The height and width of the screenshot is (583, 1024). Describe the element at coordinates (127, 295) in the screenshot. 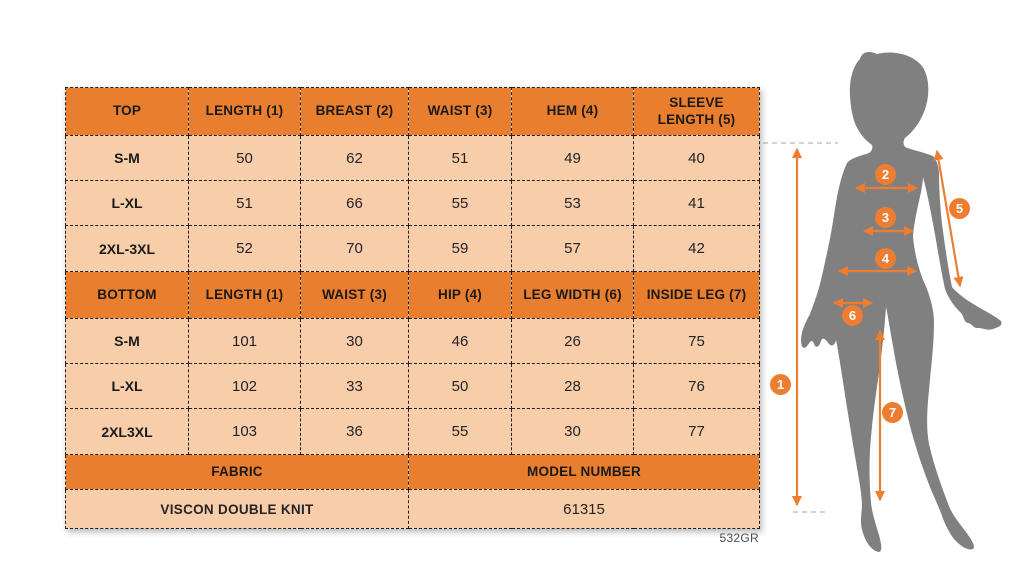

I see `bottom-header-cell: BOTTOM` at that location.